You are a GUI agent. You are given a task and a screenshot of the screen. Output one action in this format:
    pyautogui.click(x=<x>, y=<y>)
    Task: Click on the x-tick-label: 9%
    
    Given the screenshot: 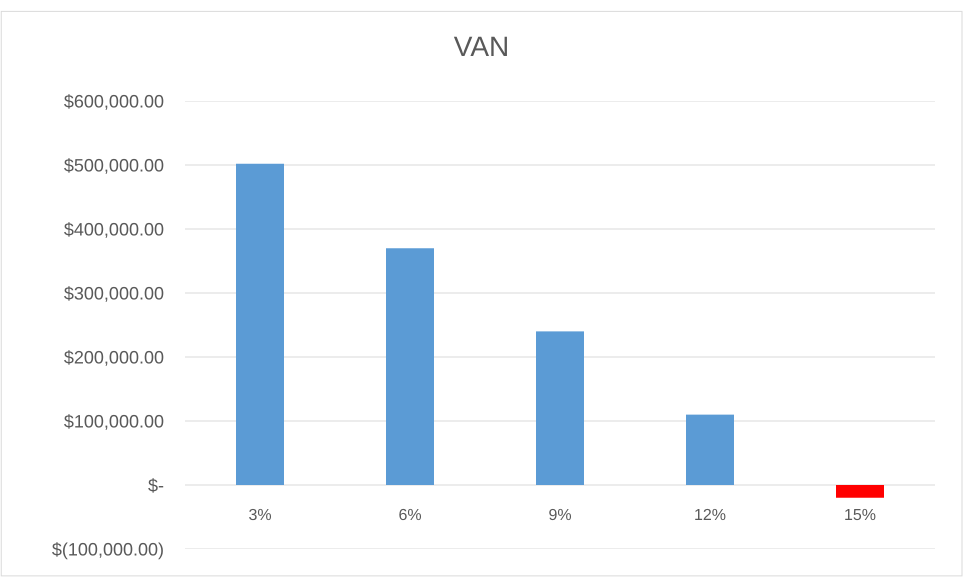 What is the action you would take?
    pyautogui.click(x=560, y=515)
    